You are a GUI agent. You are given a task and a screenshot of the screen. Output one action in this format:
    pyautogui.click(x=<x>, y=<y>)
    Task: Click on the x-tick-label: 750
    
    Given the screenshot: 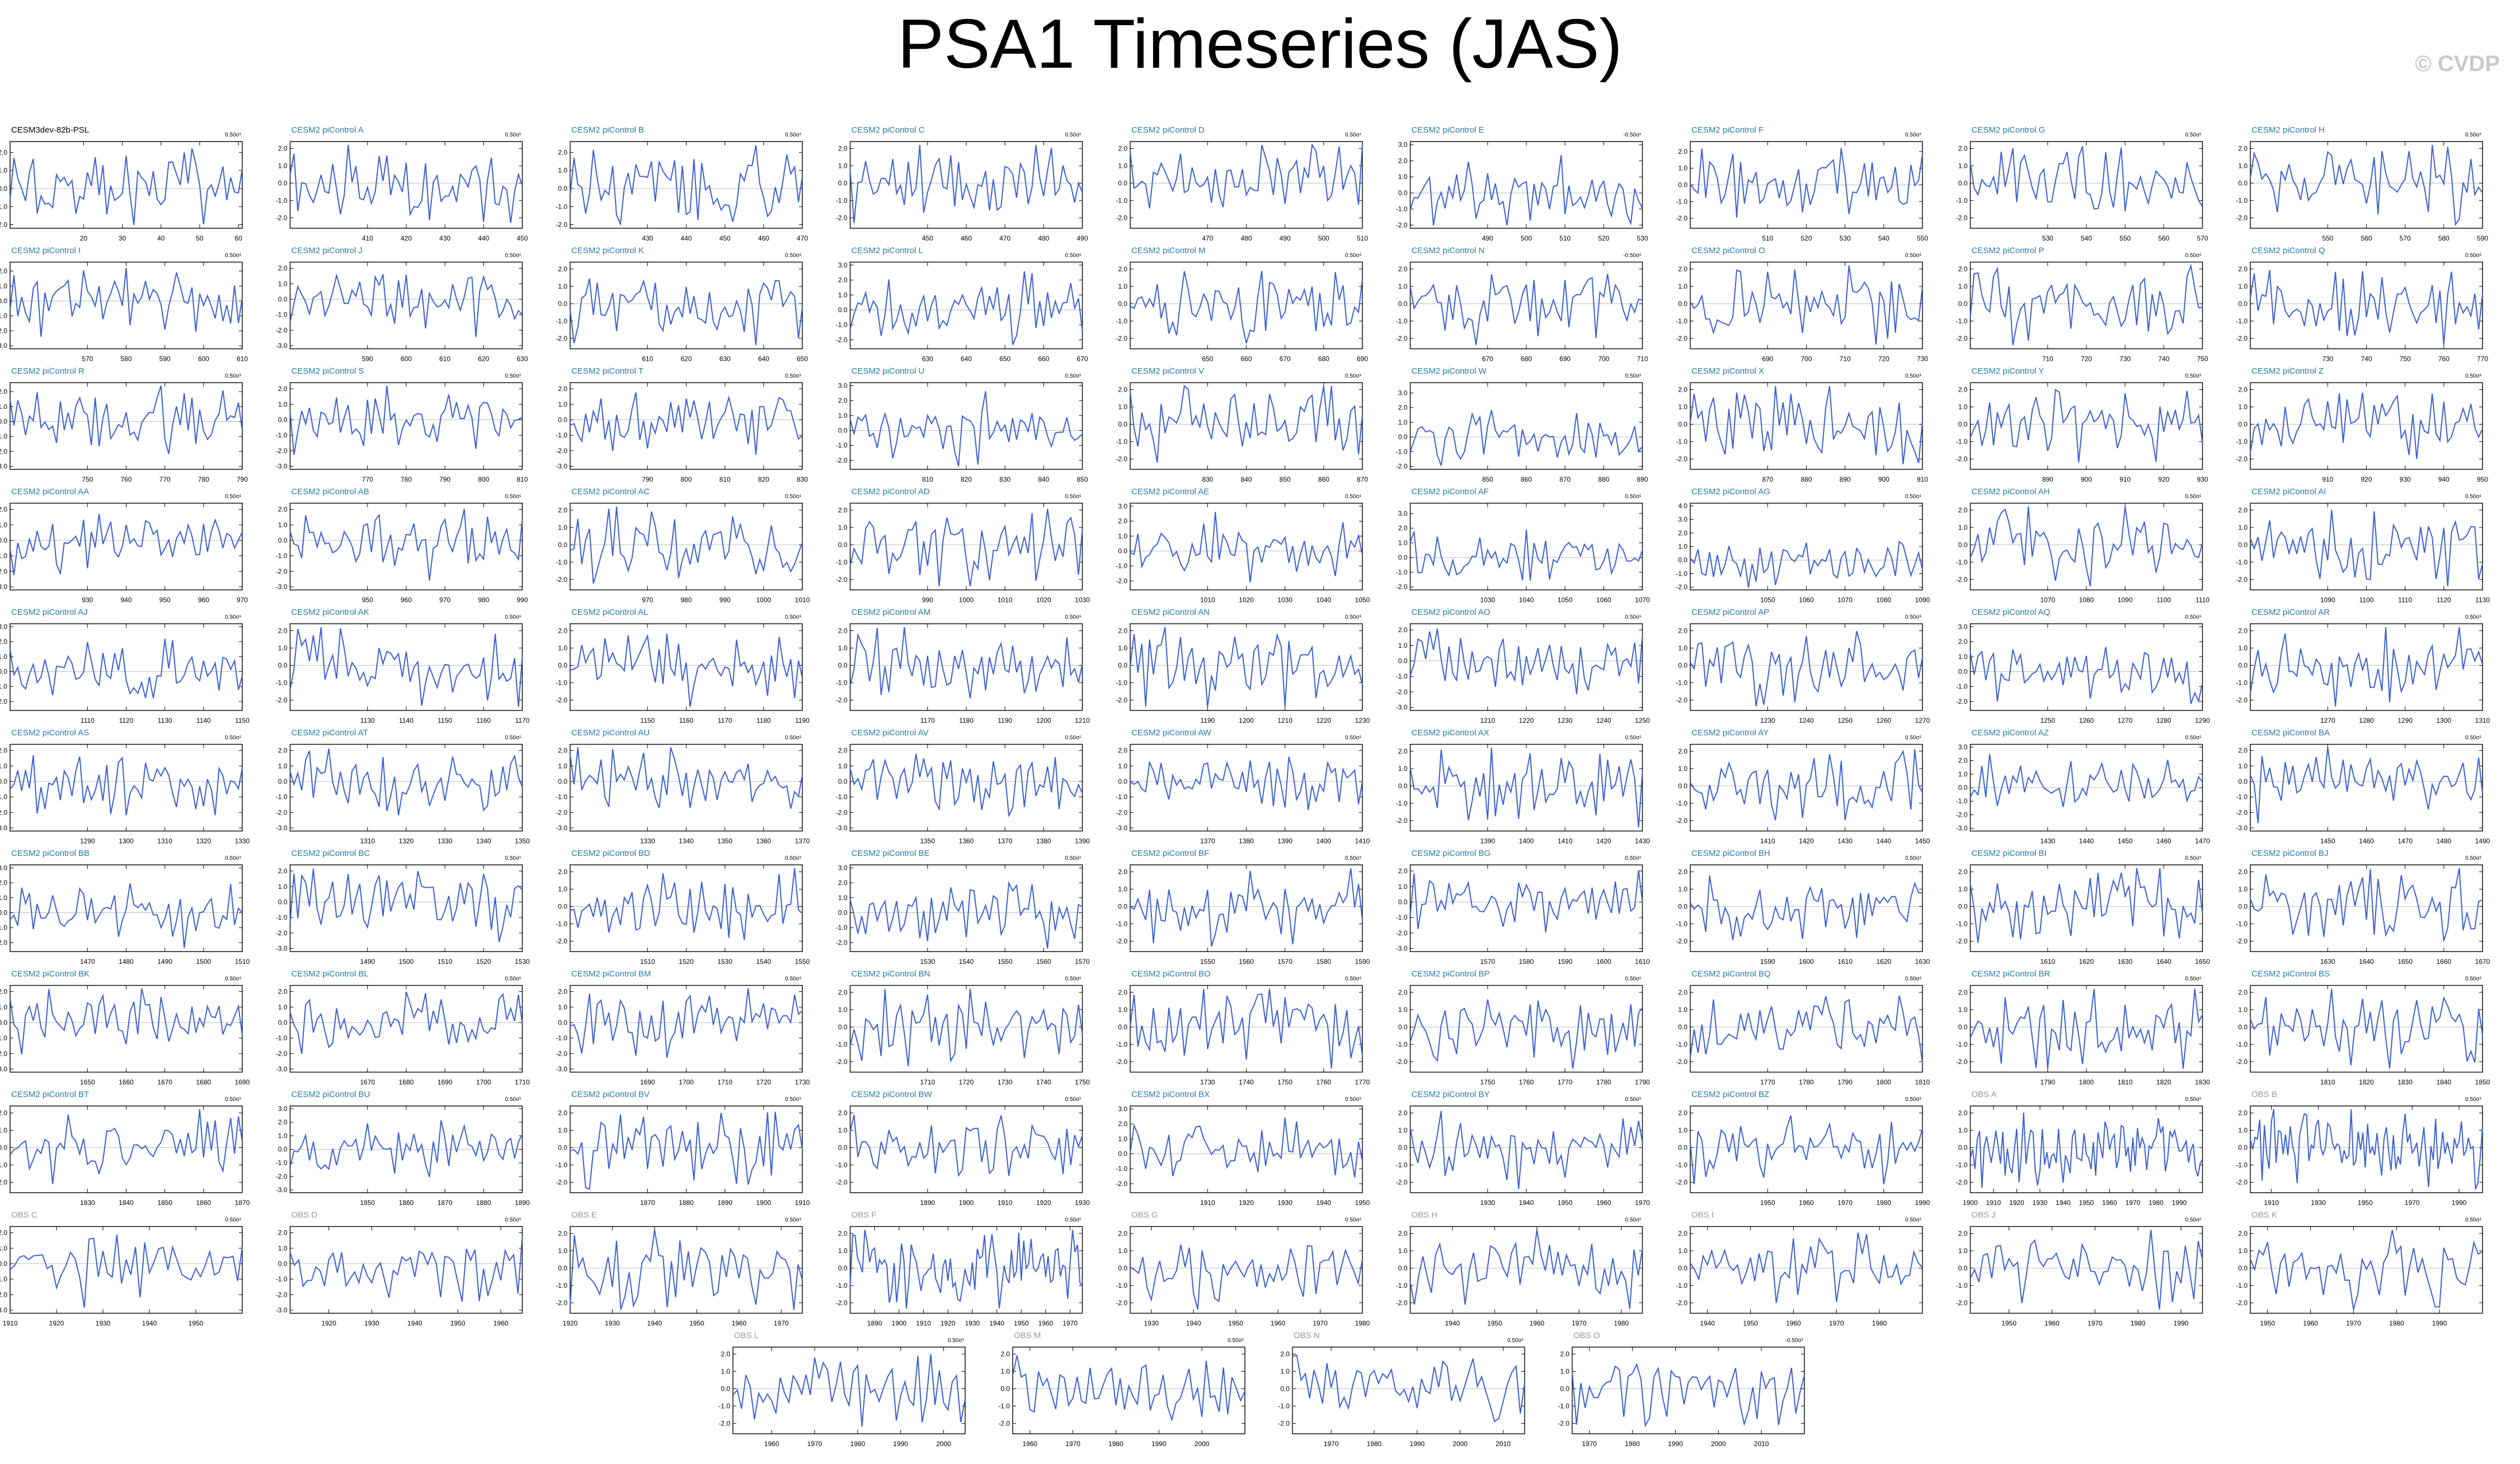 What is the action you would take?
    pyautogui.click(x=87, y=480)
    